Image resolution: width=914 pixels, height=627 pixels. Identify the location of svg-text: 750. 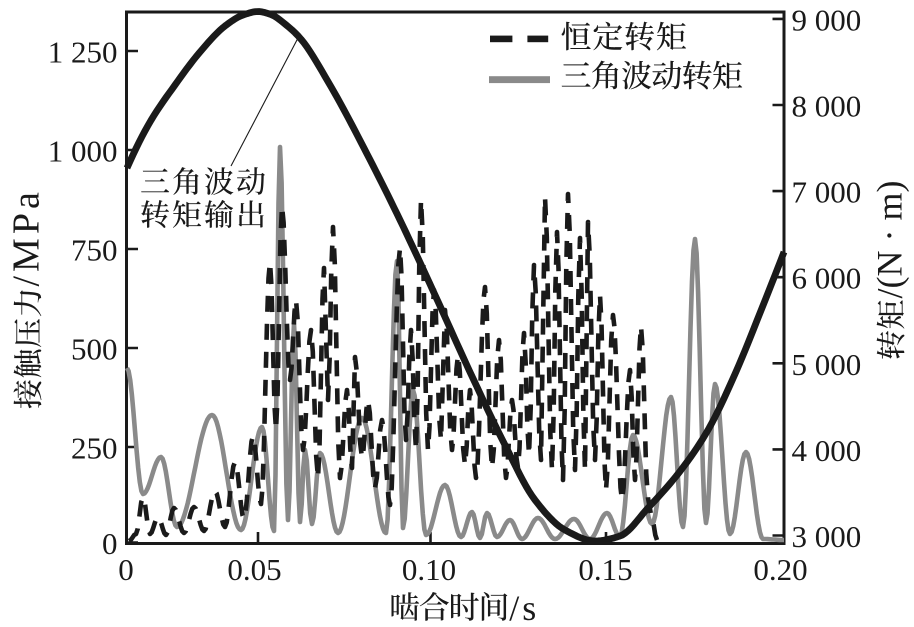
(94, 250).